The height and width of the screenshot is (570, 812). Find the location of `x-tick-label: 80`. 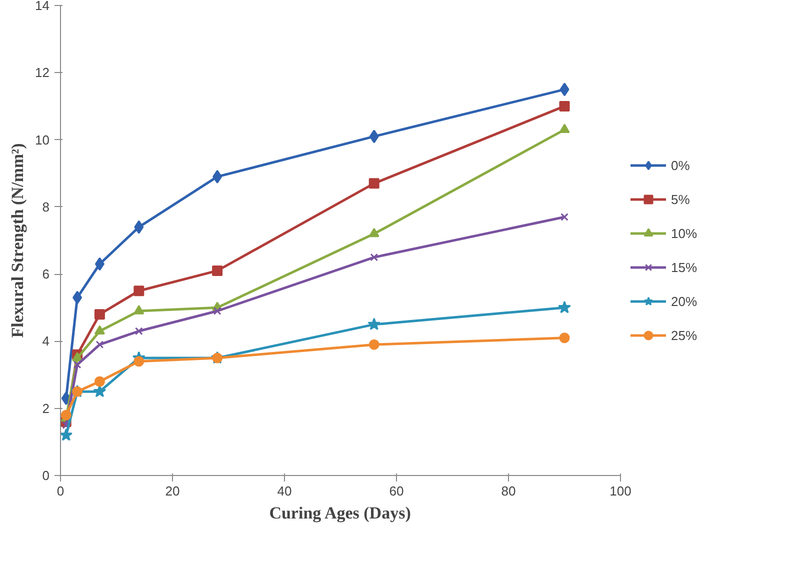

x-tick-label: 80 is located at coordinates (508, 491).